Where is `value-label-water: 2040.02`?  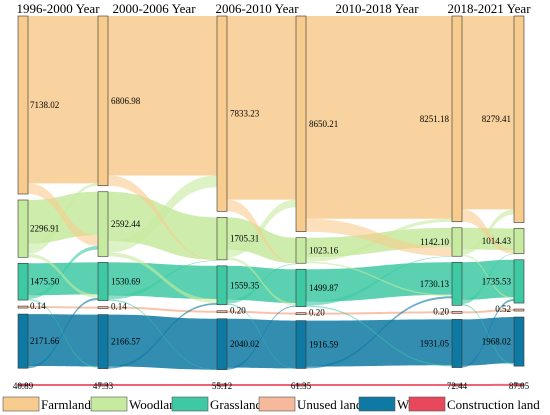
value-label-water: 2040.02 is located at coordinates (244, 344).